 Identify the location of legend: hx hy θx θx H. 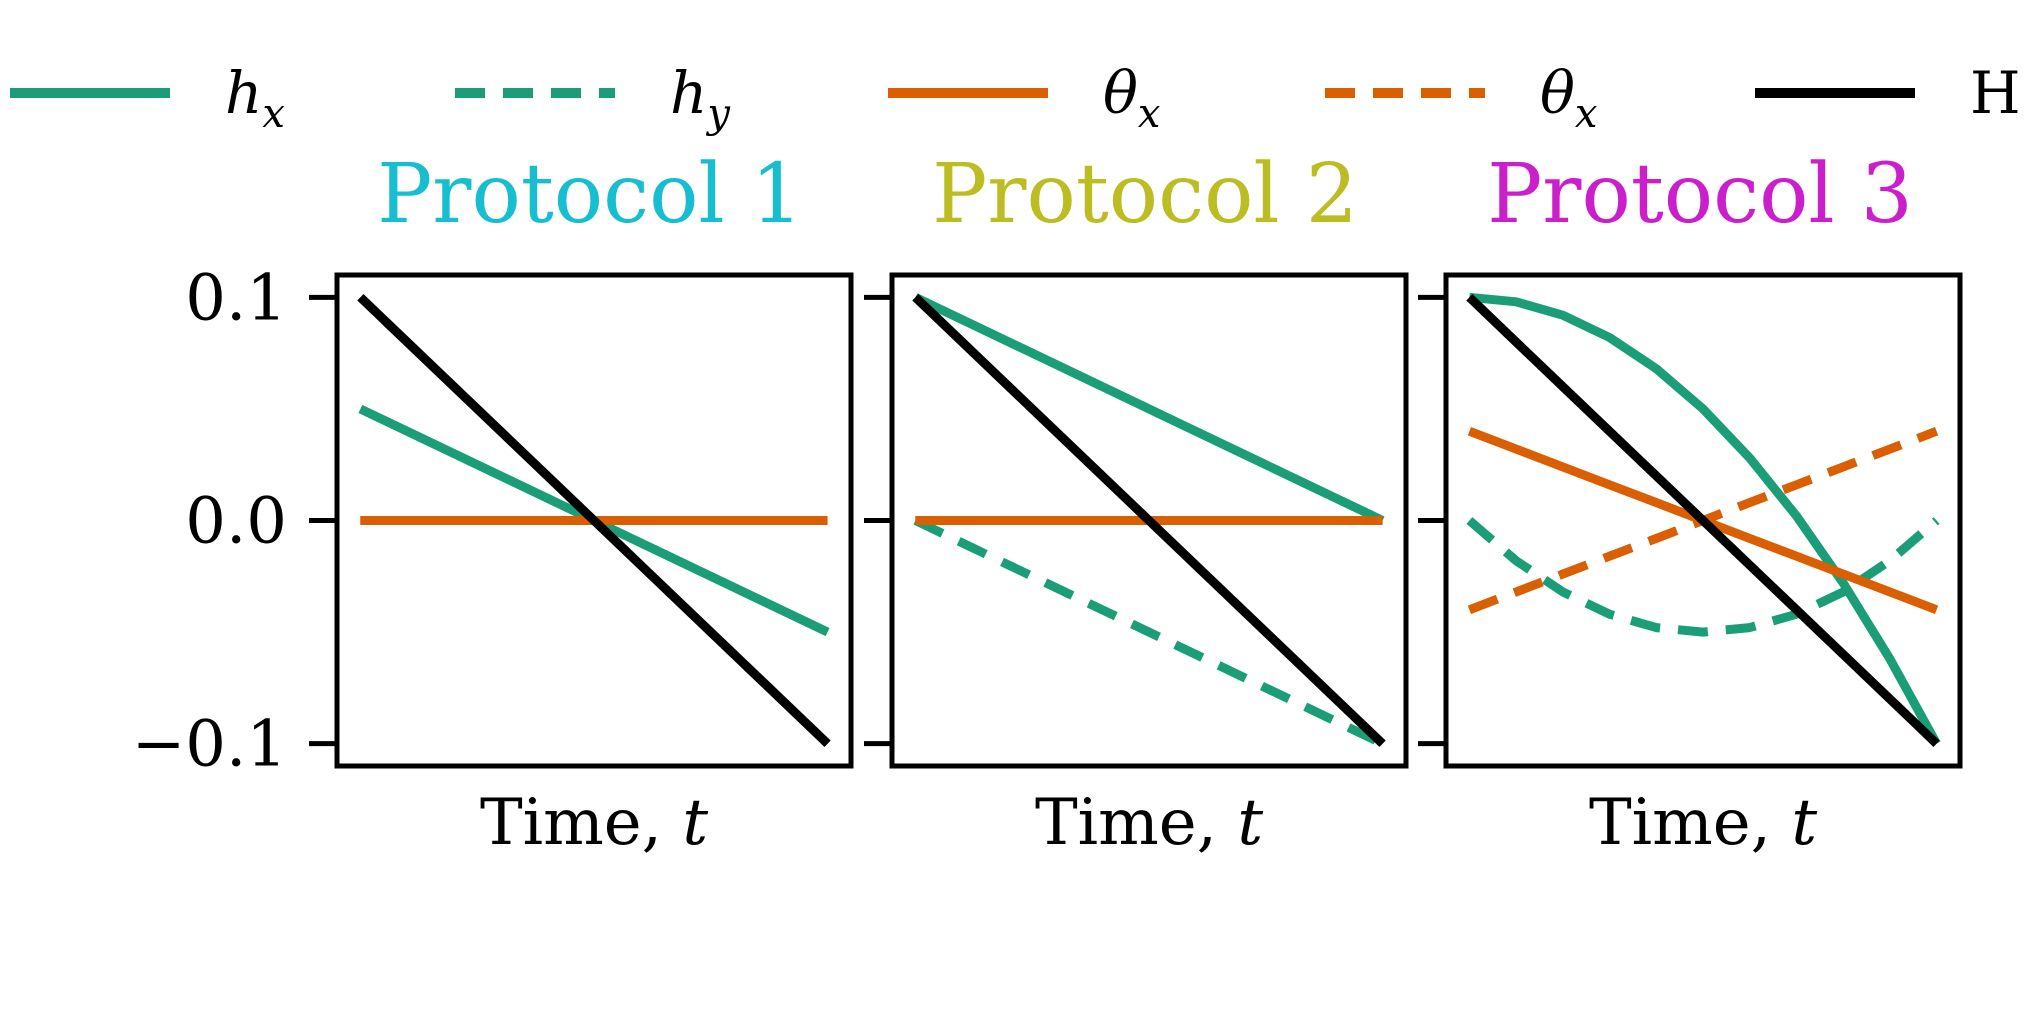
(1015, 98).